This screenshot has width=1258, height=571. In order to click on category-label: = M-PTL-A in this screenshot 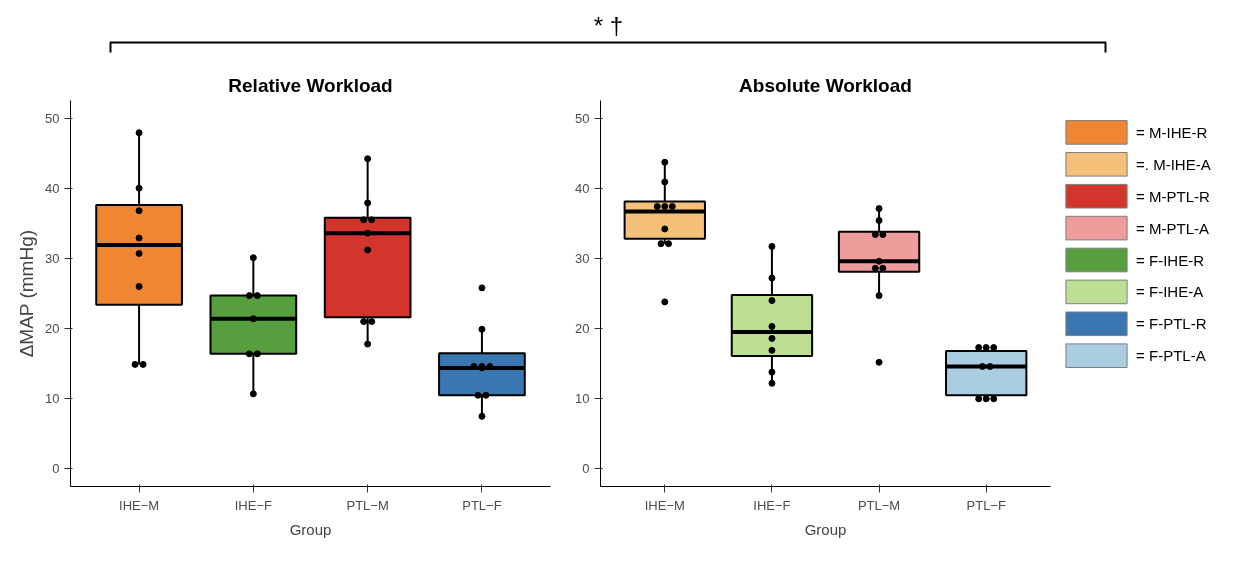, I will do `click(1173, 228)`.